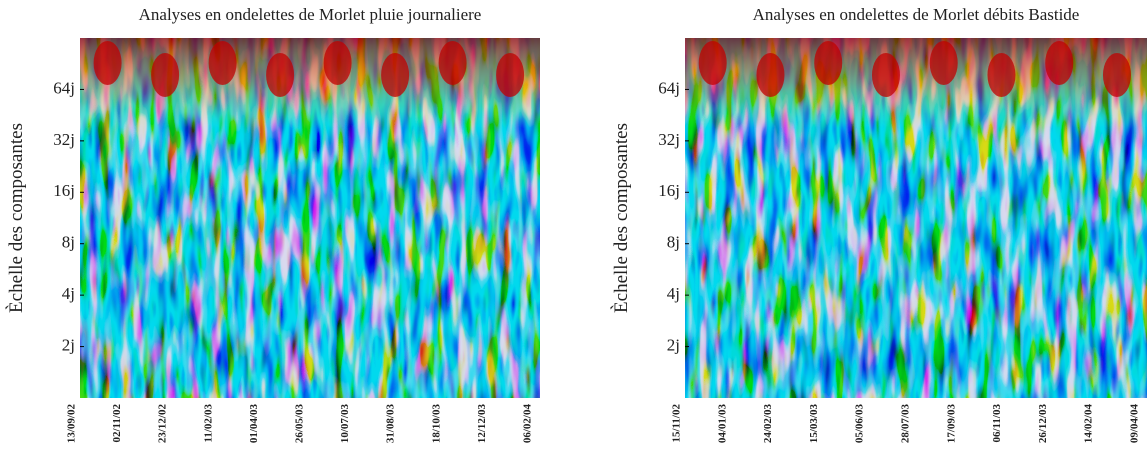  What do you see at coordinates (951, 424) in the screenshot?
I see `x-tick-label: 17/09/03` at bounding box center [951, 424].